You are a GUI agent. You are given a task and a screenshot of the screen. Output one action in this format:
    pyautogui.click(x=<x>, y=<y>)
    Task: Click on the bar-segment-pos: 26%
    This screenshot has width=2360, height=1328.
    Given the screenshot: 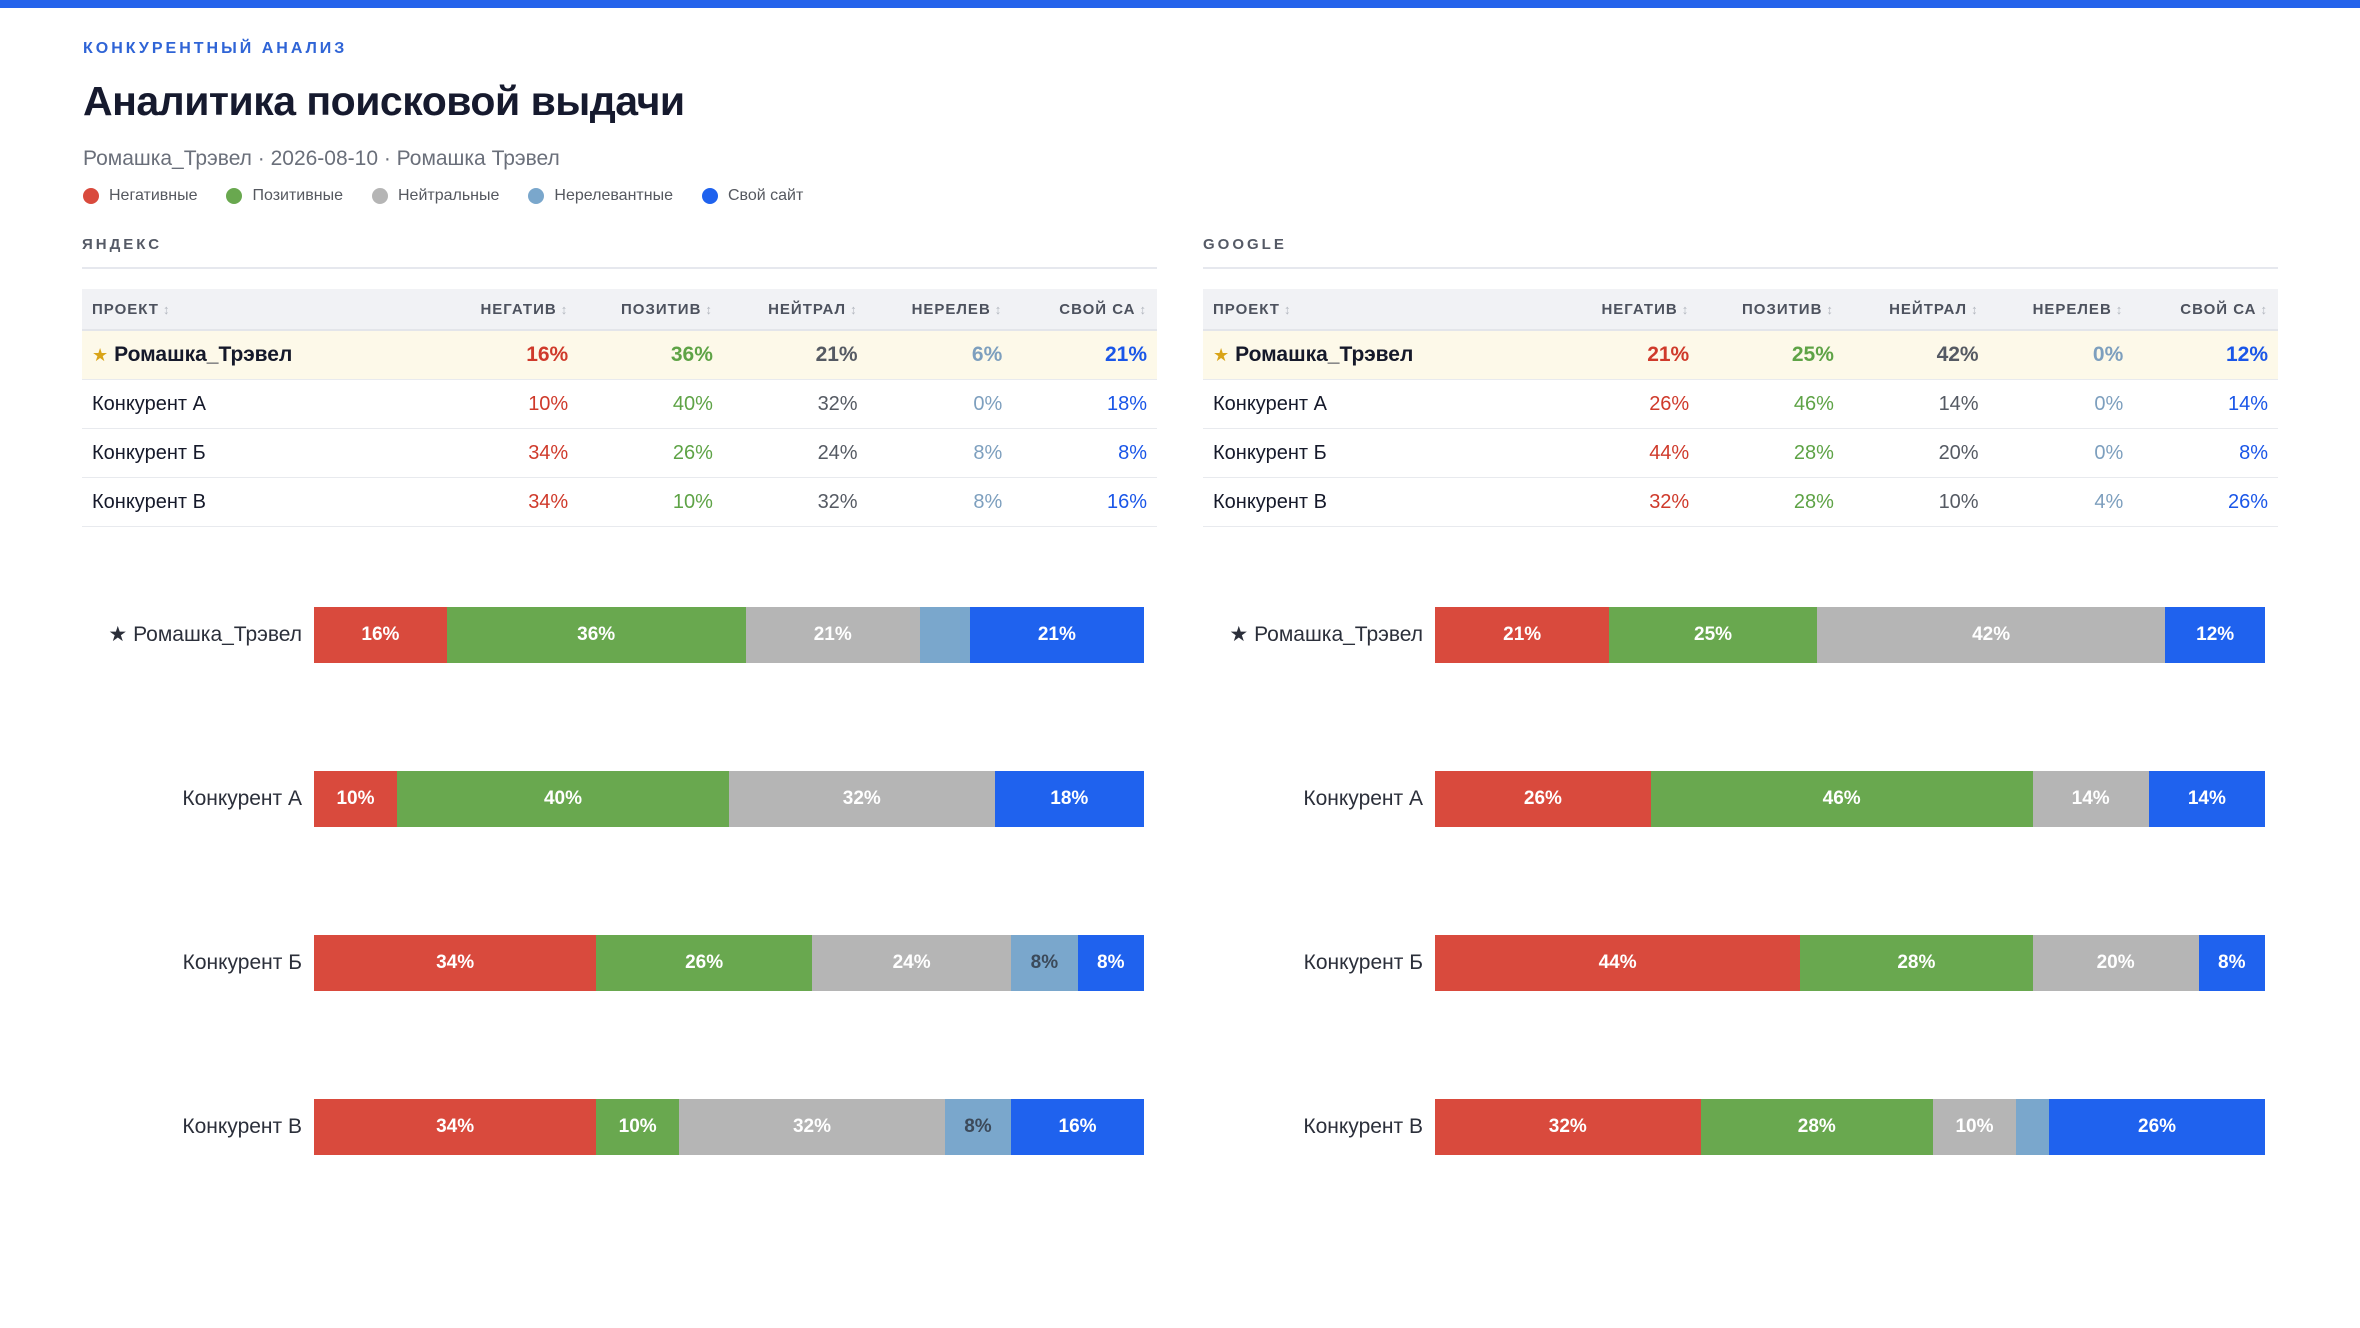 What is the action you would take?
    pyautogui.click(x=704, y=963)
    